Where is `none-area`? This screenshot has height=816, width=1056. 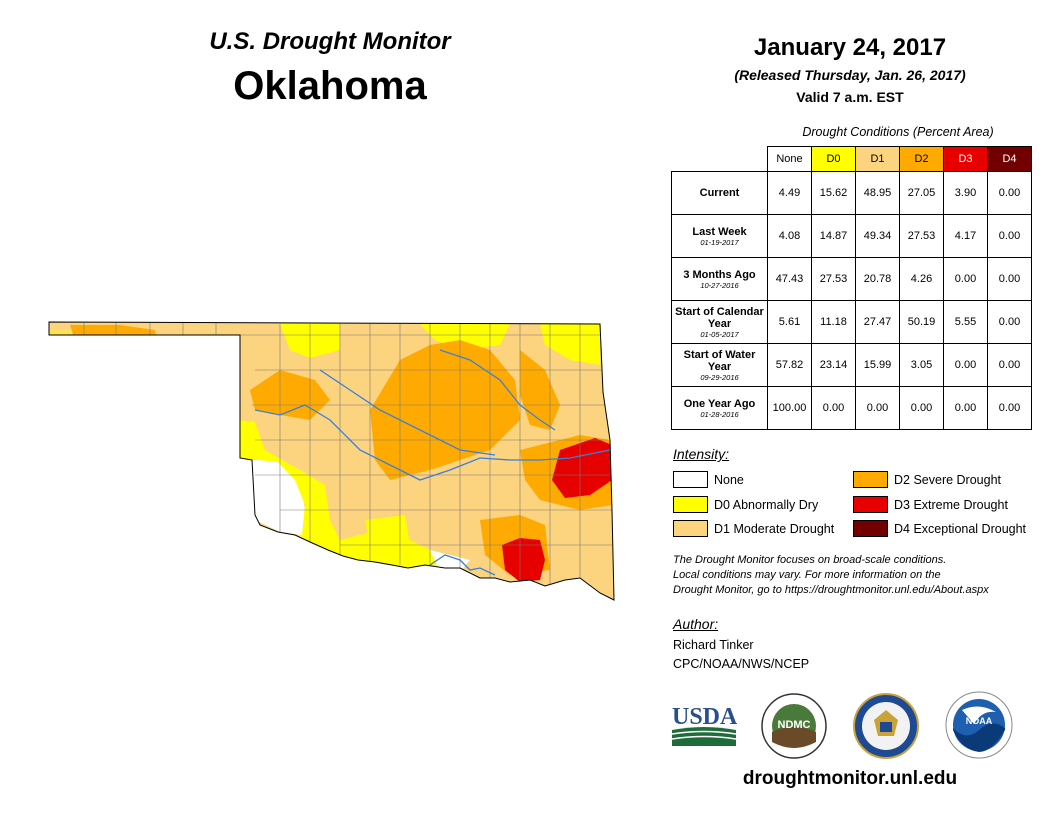 none-area is located at coordinates (272, 497).